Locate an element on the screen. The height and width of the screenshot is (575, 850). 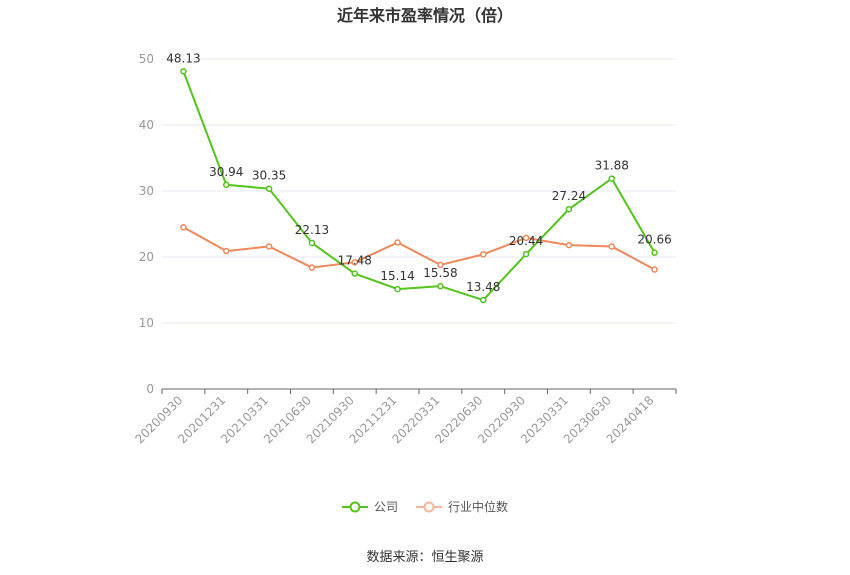
y-tick-label: 10 is located at coordinates (146, 323).